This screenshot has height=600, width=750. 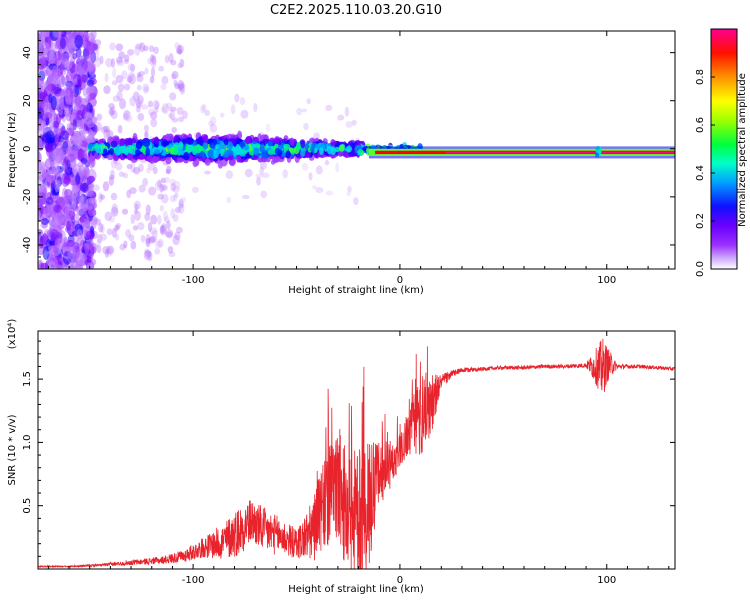 I want to click on colorbar-ticks: 0.0 0.2 0.4 0.6 0.8, so click(x=705, y=173).